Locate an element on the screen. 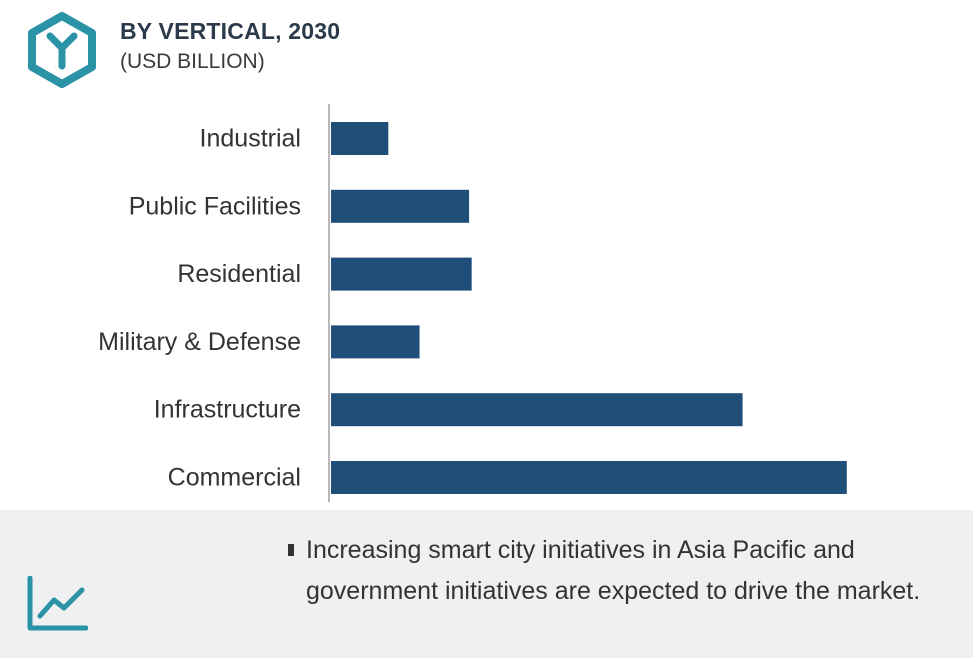 The width and height of the screenshot is (973, 658). chart-subtitle: (USD BILLION) is located at coordinates (192, 61).